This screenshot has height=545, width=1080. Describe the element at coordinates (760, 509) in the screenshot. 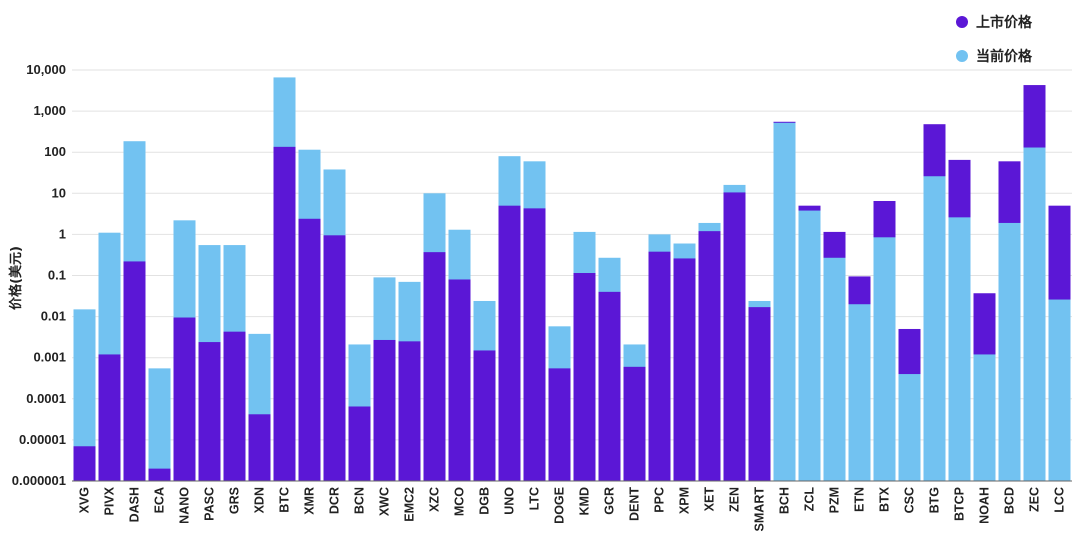

I see `x-tick-label: SMART` at that location.